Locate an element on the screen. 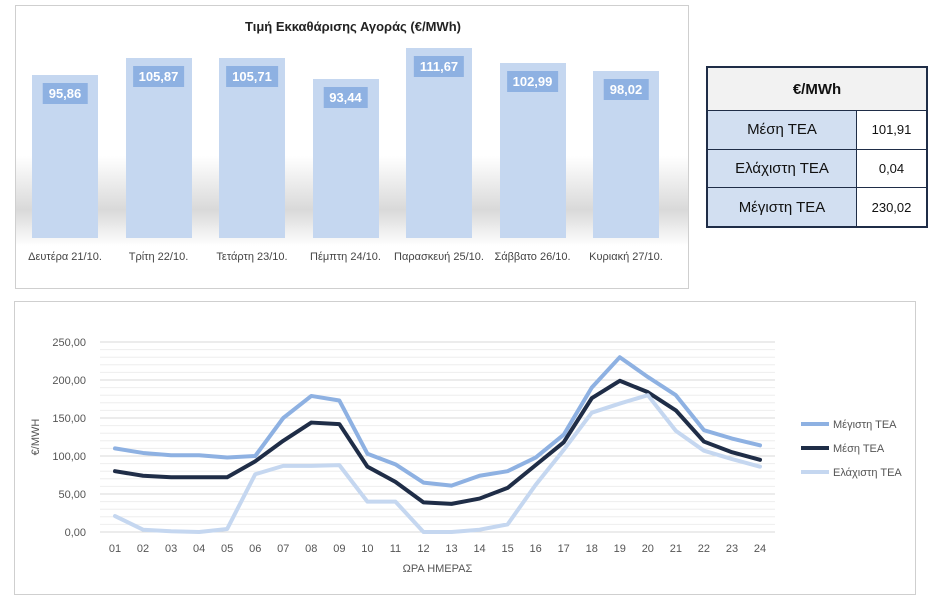 The height and width of the screenshot is (601, 934). legend-label: Μέγιστη ΤΕΑ is located at coordinates (865, 425).